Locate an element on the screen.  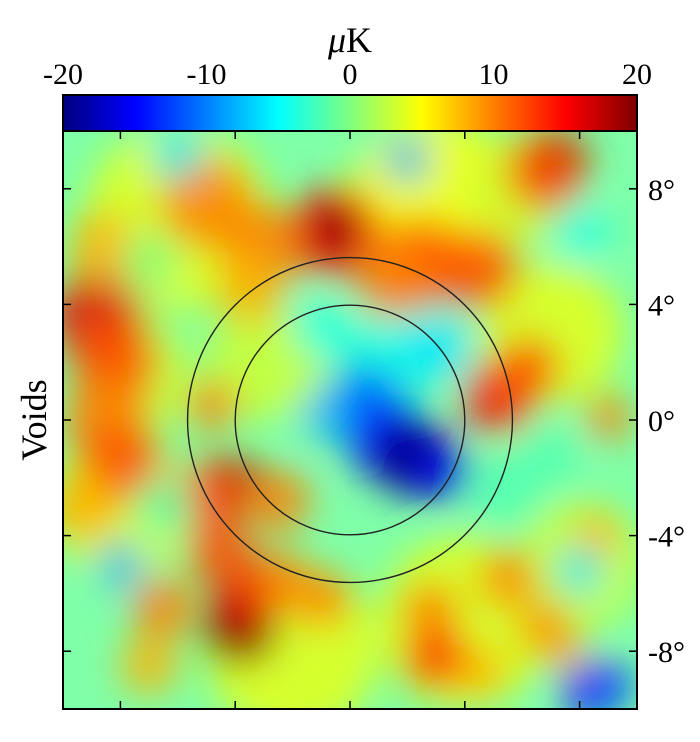
colorbar-label: μK is located at coordinates (349, 40).